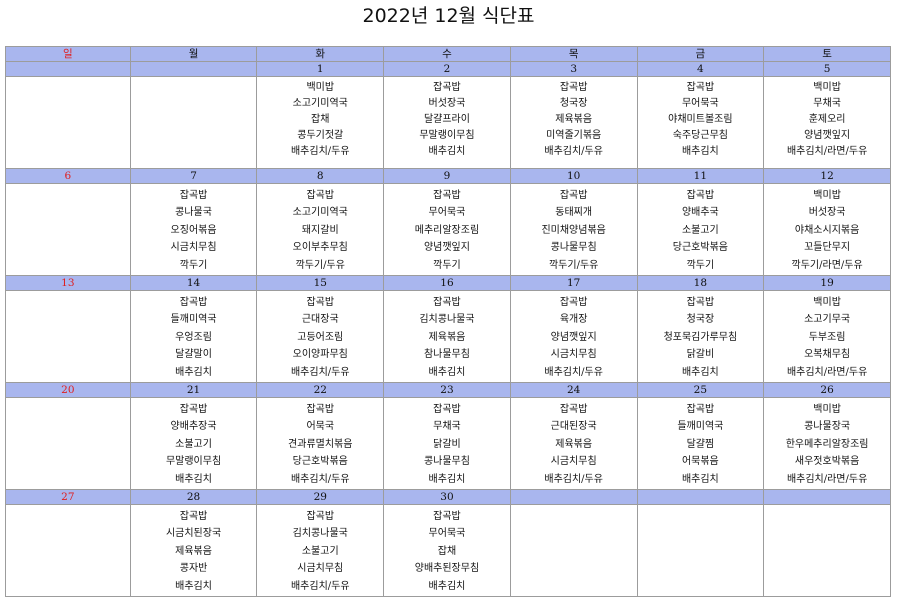  Describe the element at coordinates (193, 229) in the screenshot. I see `menu-cell: 잡곡밥 콩나물국 오징어볶음 시금치무침 깍두기` at that location.